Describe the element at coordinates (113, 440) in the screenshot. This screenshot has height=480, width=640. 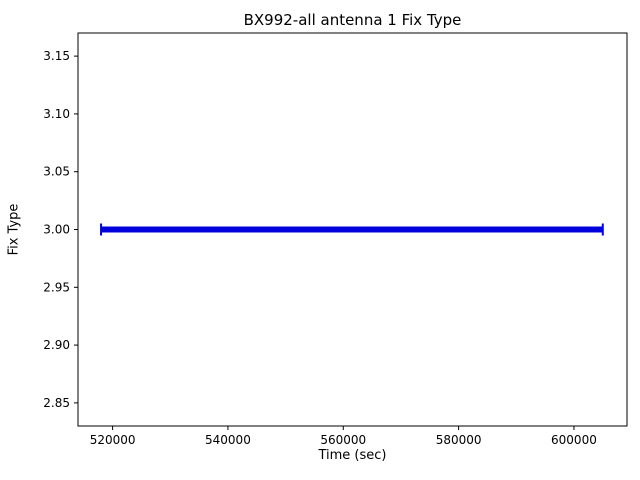
I see `x-tick-label: 520000` at that location.